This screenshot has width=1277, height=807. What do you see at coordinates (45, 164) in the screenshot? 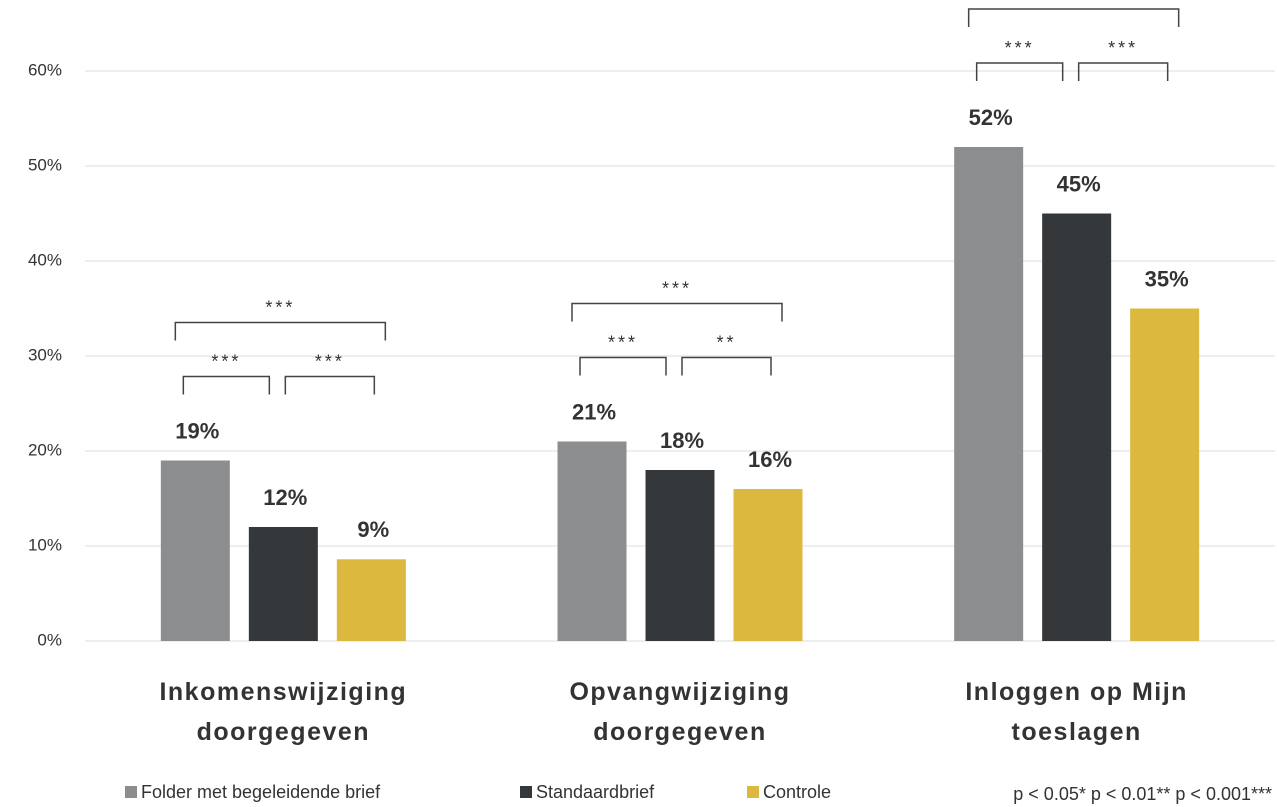
I see `y-tick-label: 50%` at bounding box center [45, 164].